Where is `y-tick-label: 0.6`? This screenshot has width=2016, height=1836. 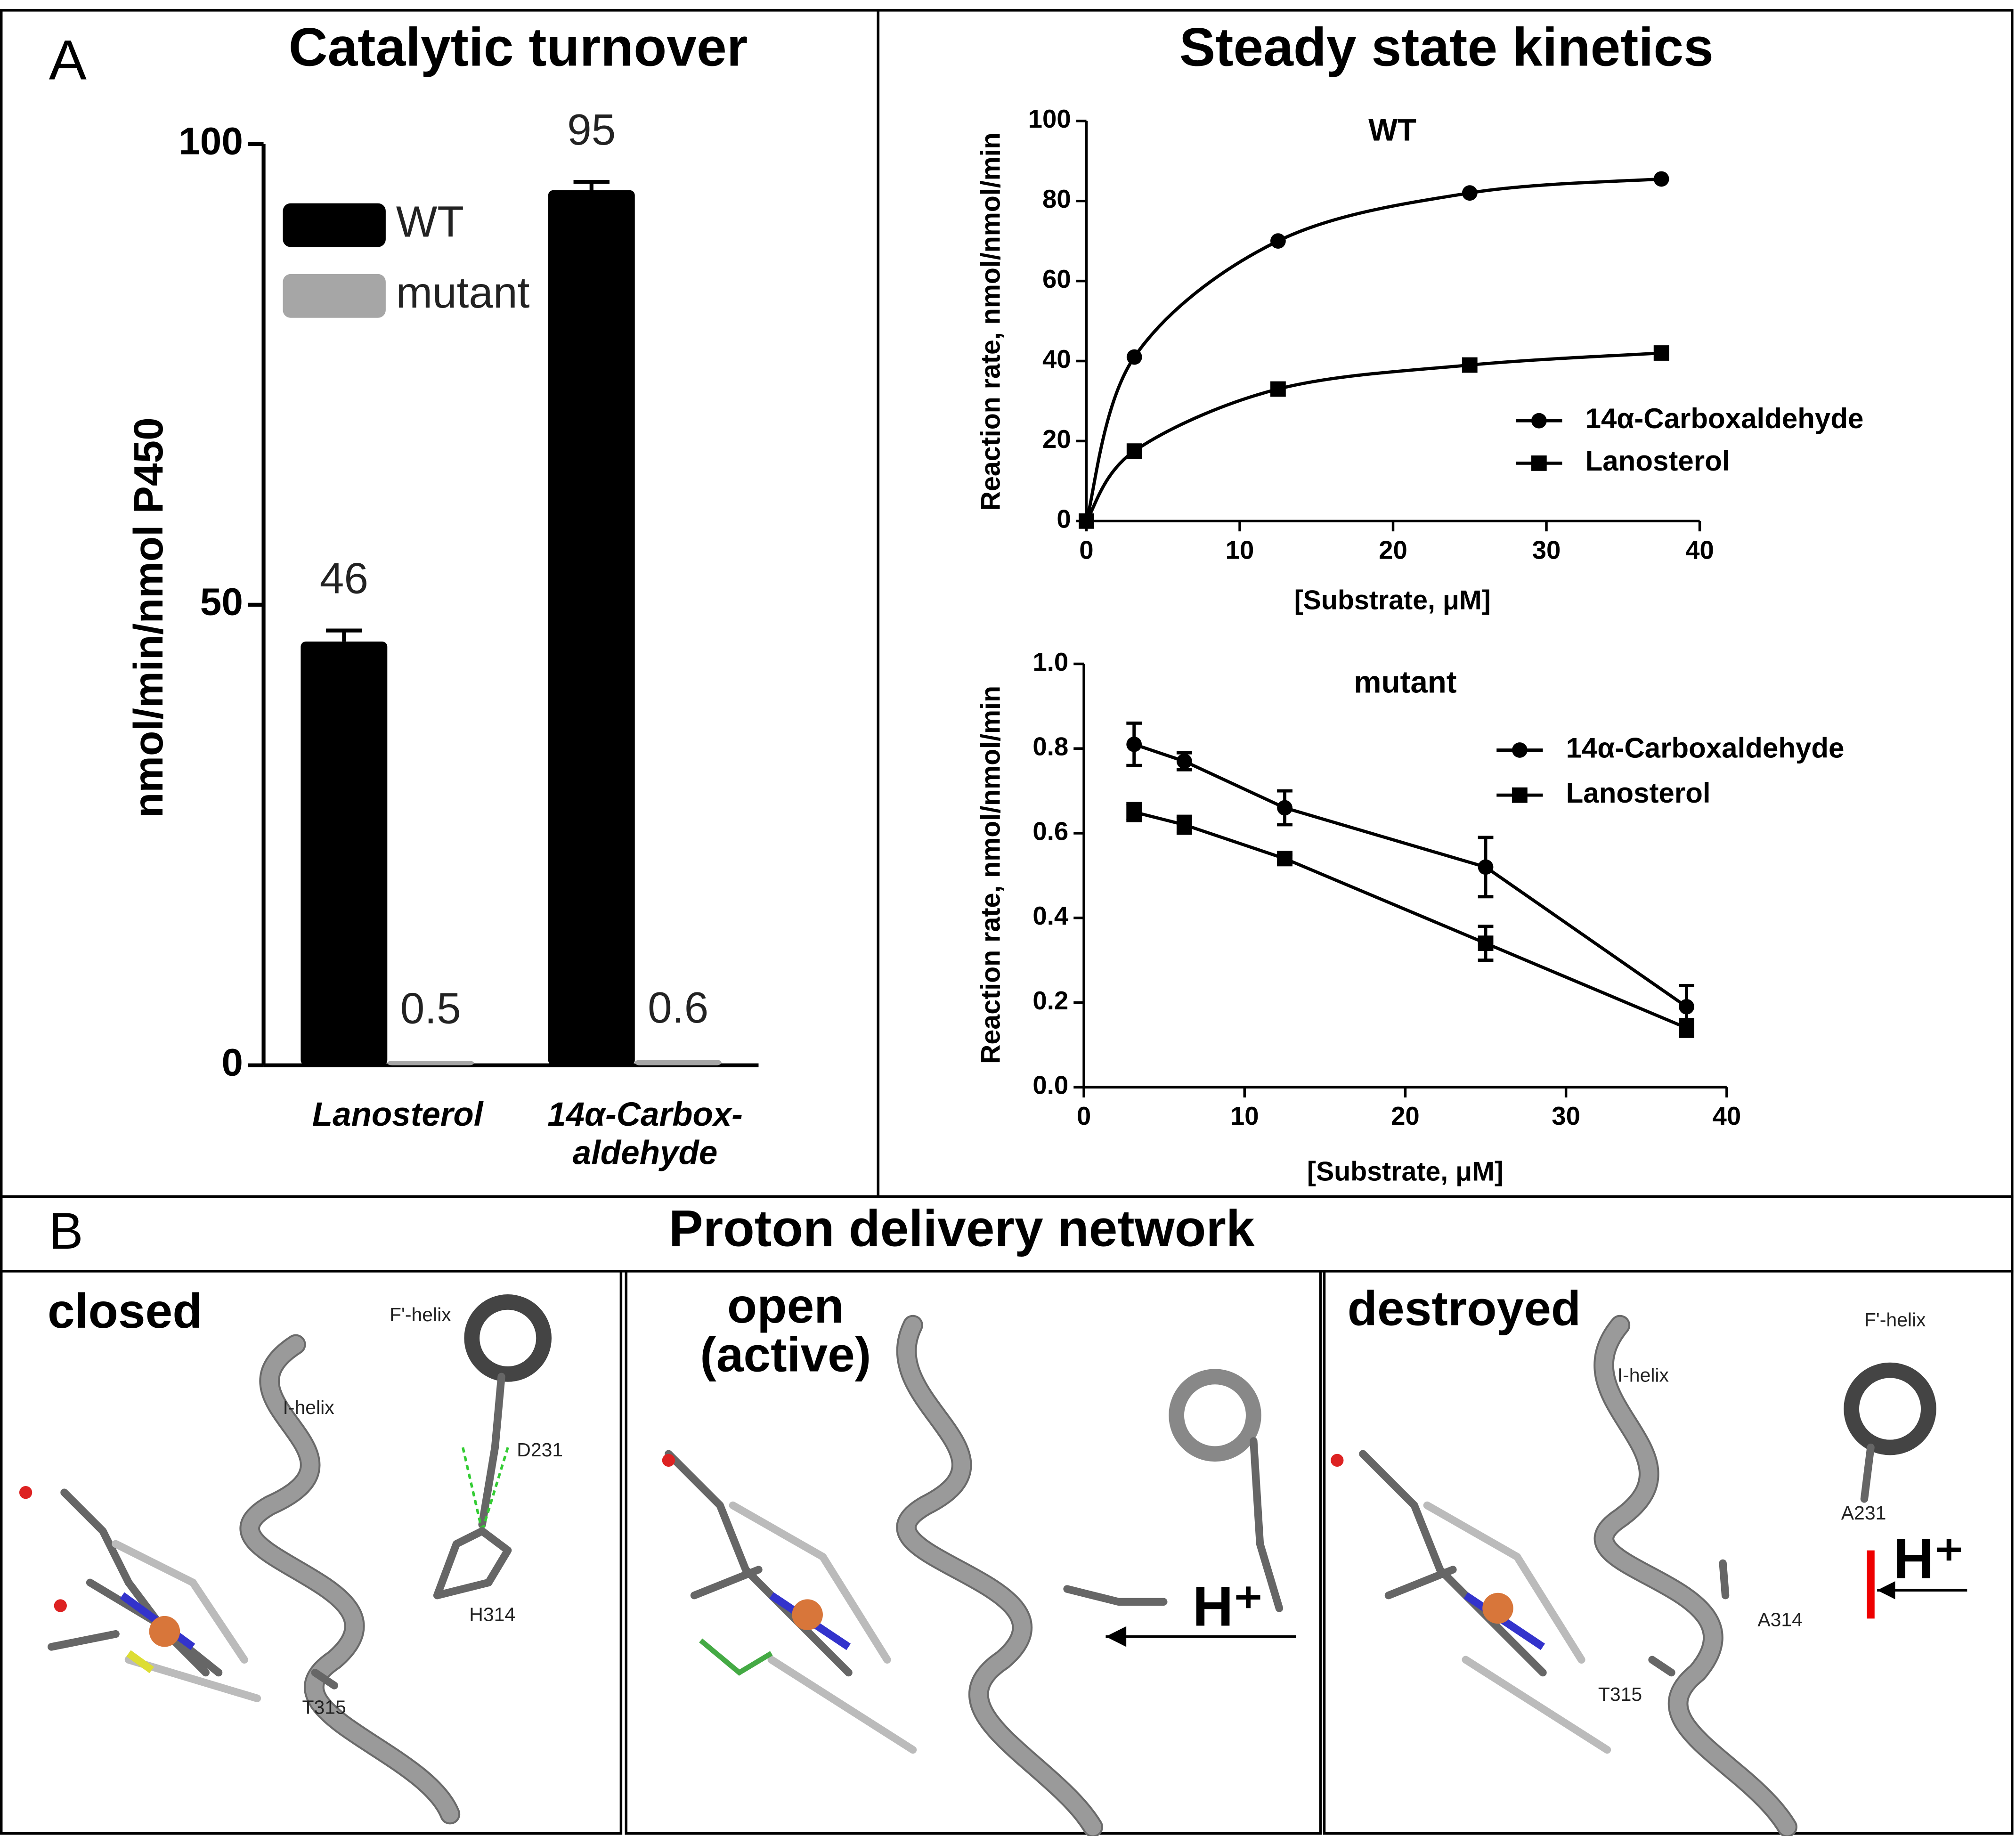 y-tick-label: 0.6 is located at coordinates (1050, 831).